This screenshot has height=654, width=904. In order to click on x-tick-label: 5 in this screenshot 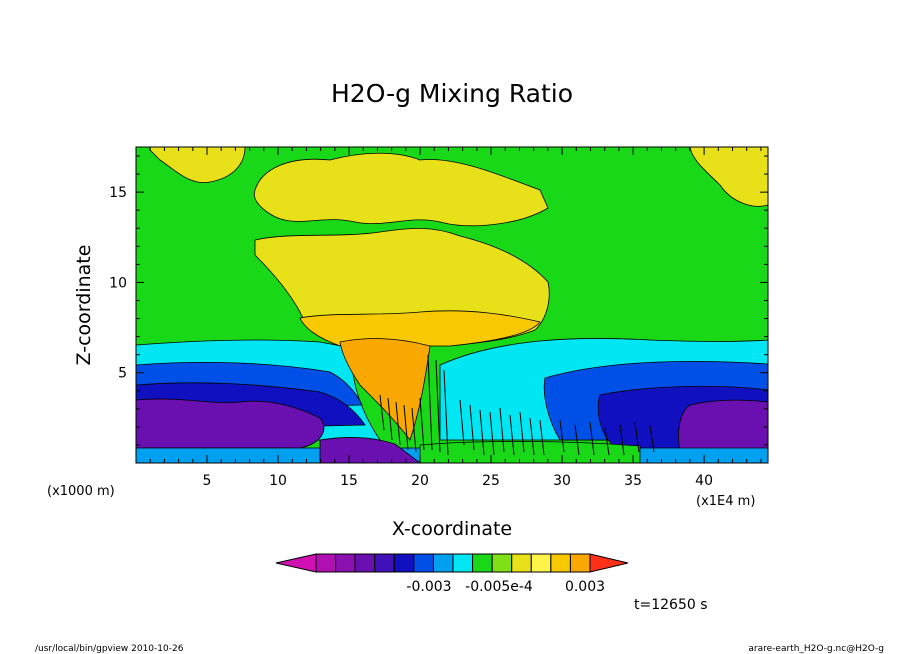, I will do `click(207, 481)`.